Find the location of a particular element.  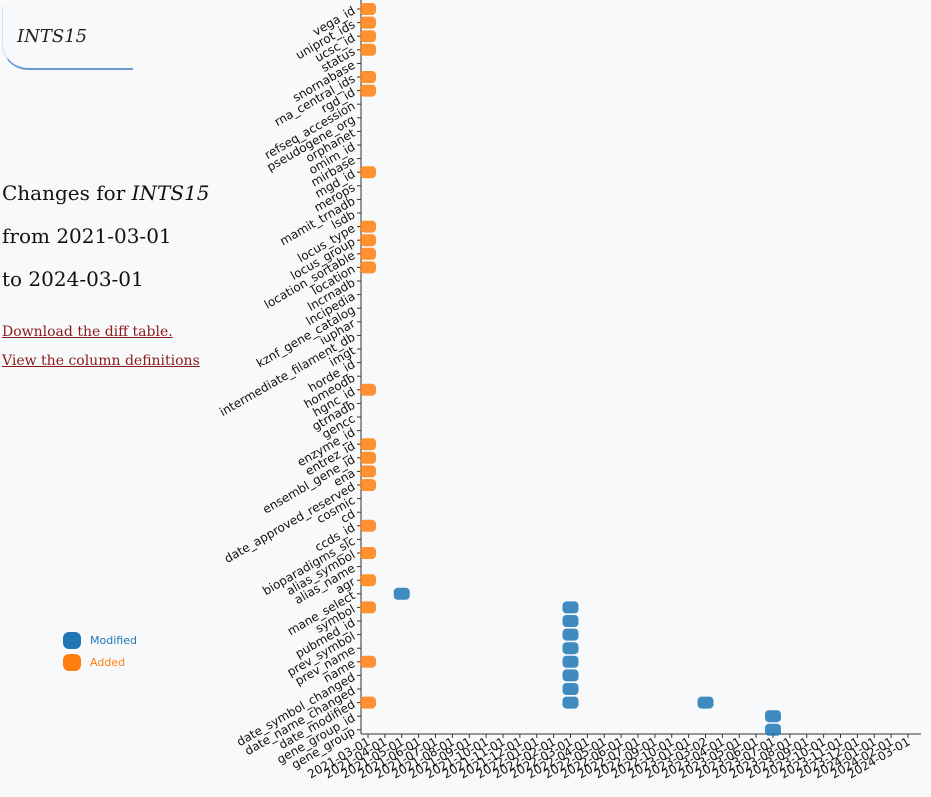

legend-swatch-modified is located at coordinates (72, 640).